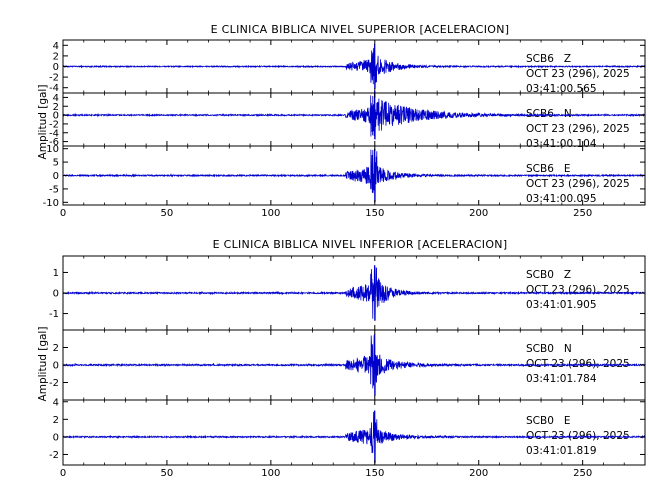  I want to click on upper-z-ytick-label: -4, so click(54, 88).